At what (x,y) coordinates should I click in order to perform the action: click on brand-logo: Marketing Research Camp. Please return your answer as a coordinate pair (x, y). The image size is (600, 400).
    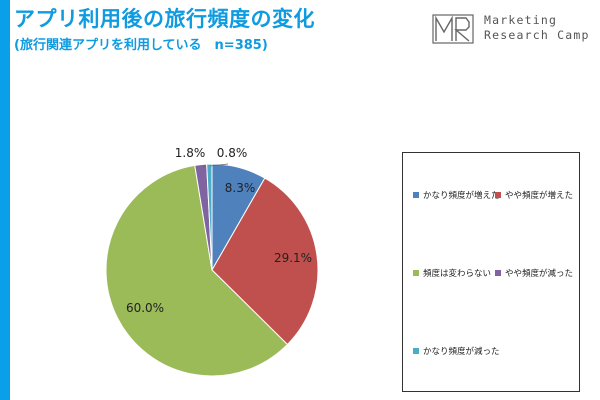
    Looking at the image, I should click on (516, 30).